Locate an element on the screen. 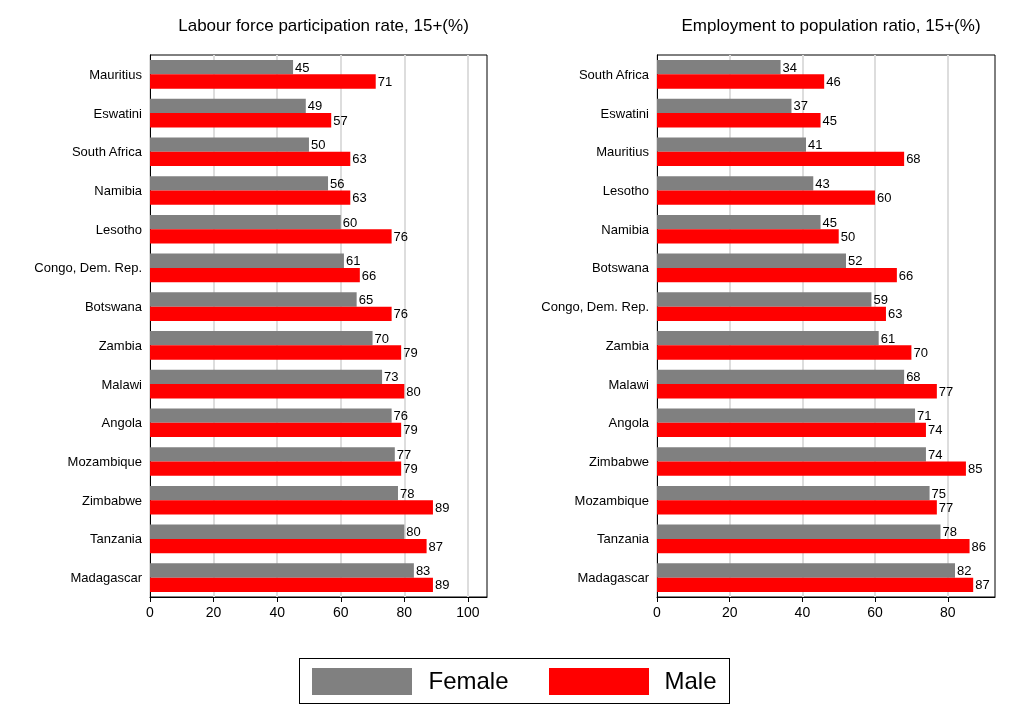 The image size is (1026, 704). data-label: 79 is located at coordinates (410, 469).